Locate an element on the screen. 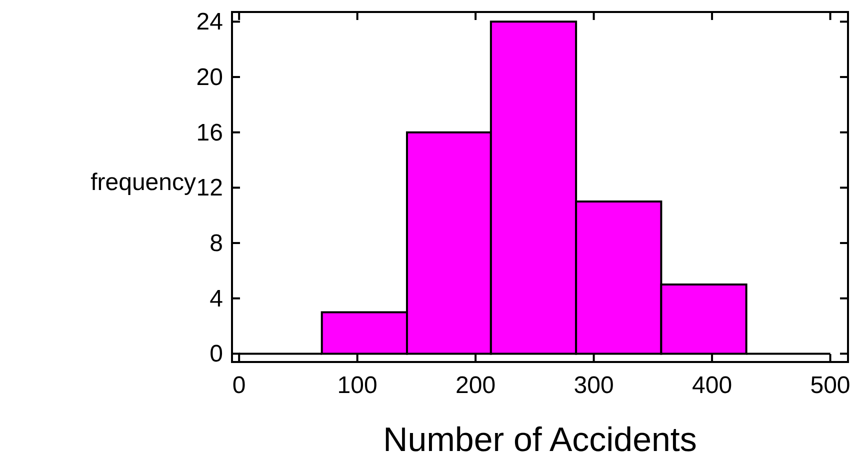  y-axis-title: frequency is located at coordinates (143, 182).